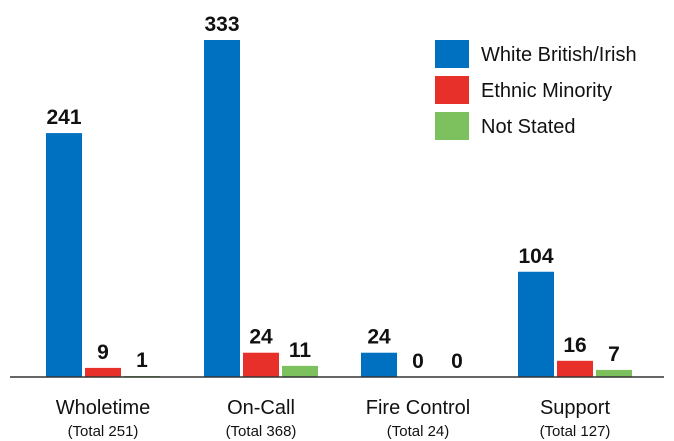 This screenshot has width=674, height=441. What do you see at coordinates (546, 91) in the screenshot?
I see `legend-label: Ethnic Minority` at bounding box center [546, 91].